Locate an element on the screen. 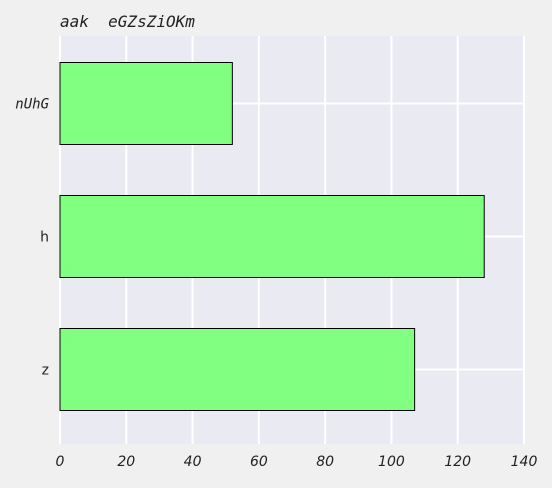 This screenshot has height=488, width=552. y-tick-label-h: h is located at coordinates (44, 238).